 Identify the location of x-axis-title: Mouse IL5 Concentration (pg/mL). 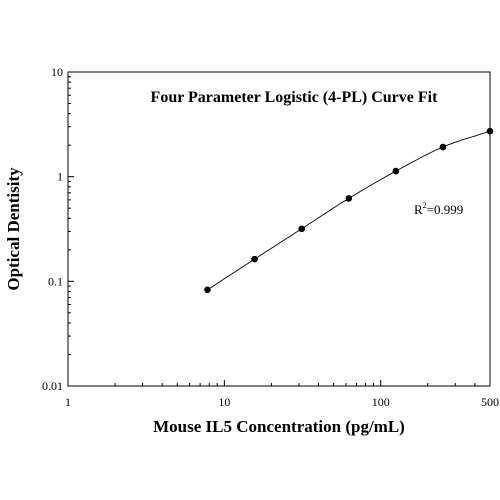
(279, 426).